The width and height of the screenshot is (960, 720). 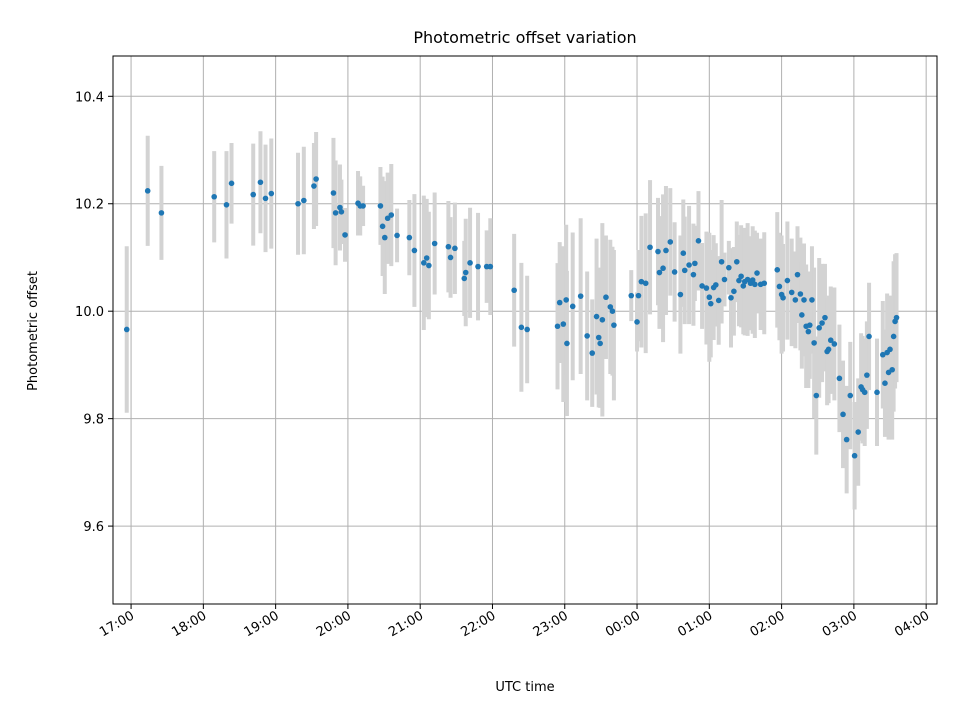 I want to click on x-tick-label: 17:00, so click(x=117, y=624).